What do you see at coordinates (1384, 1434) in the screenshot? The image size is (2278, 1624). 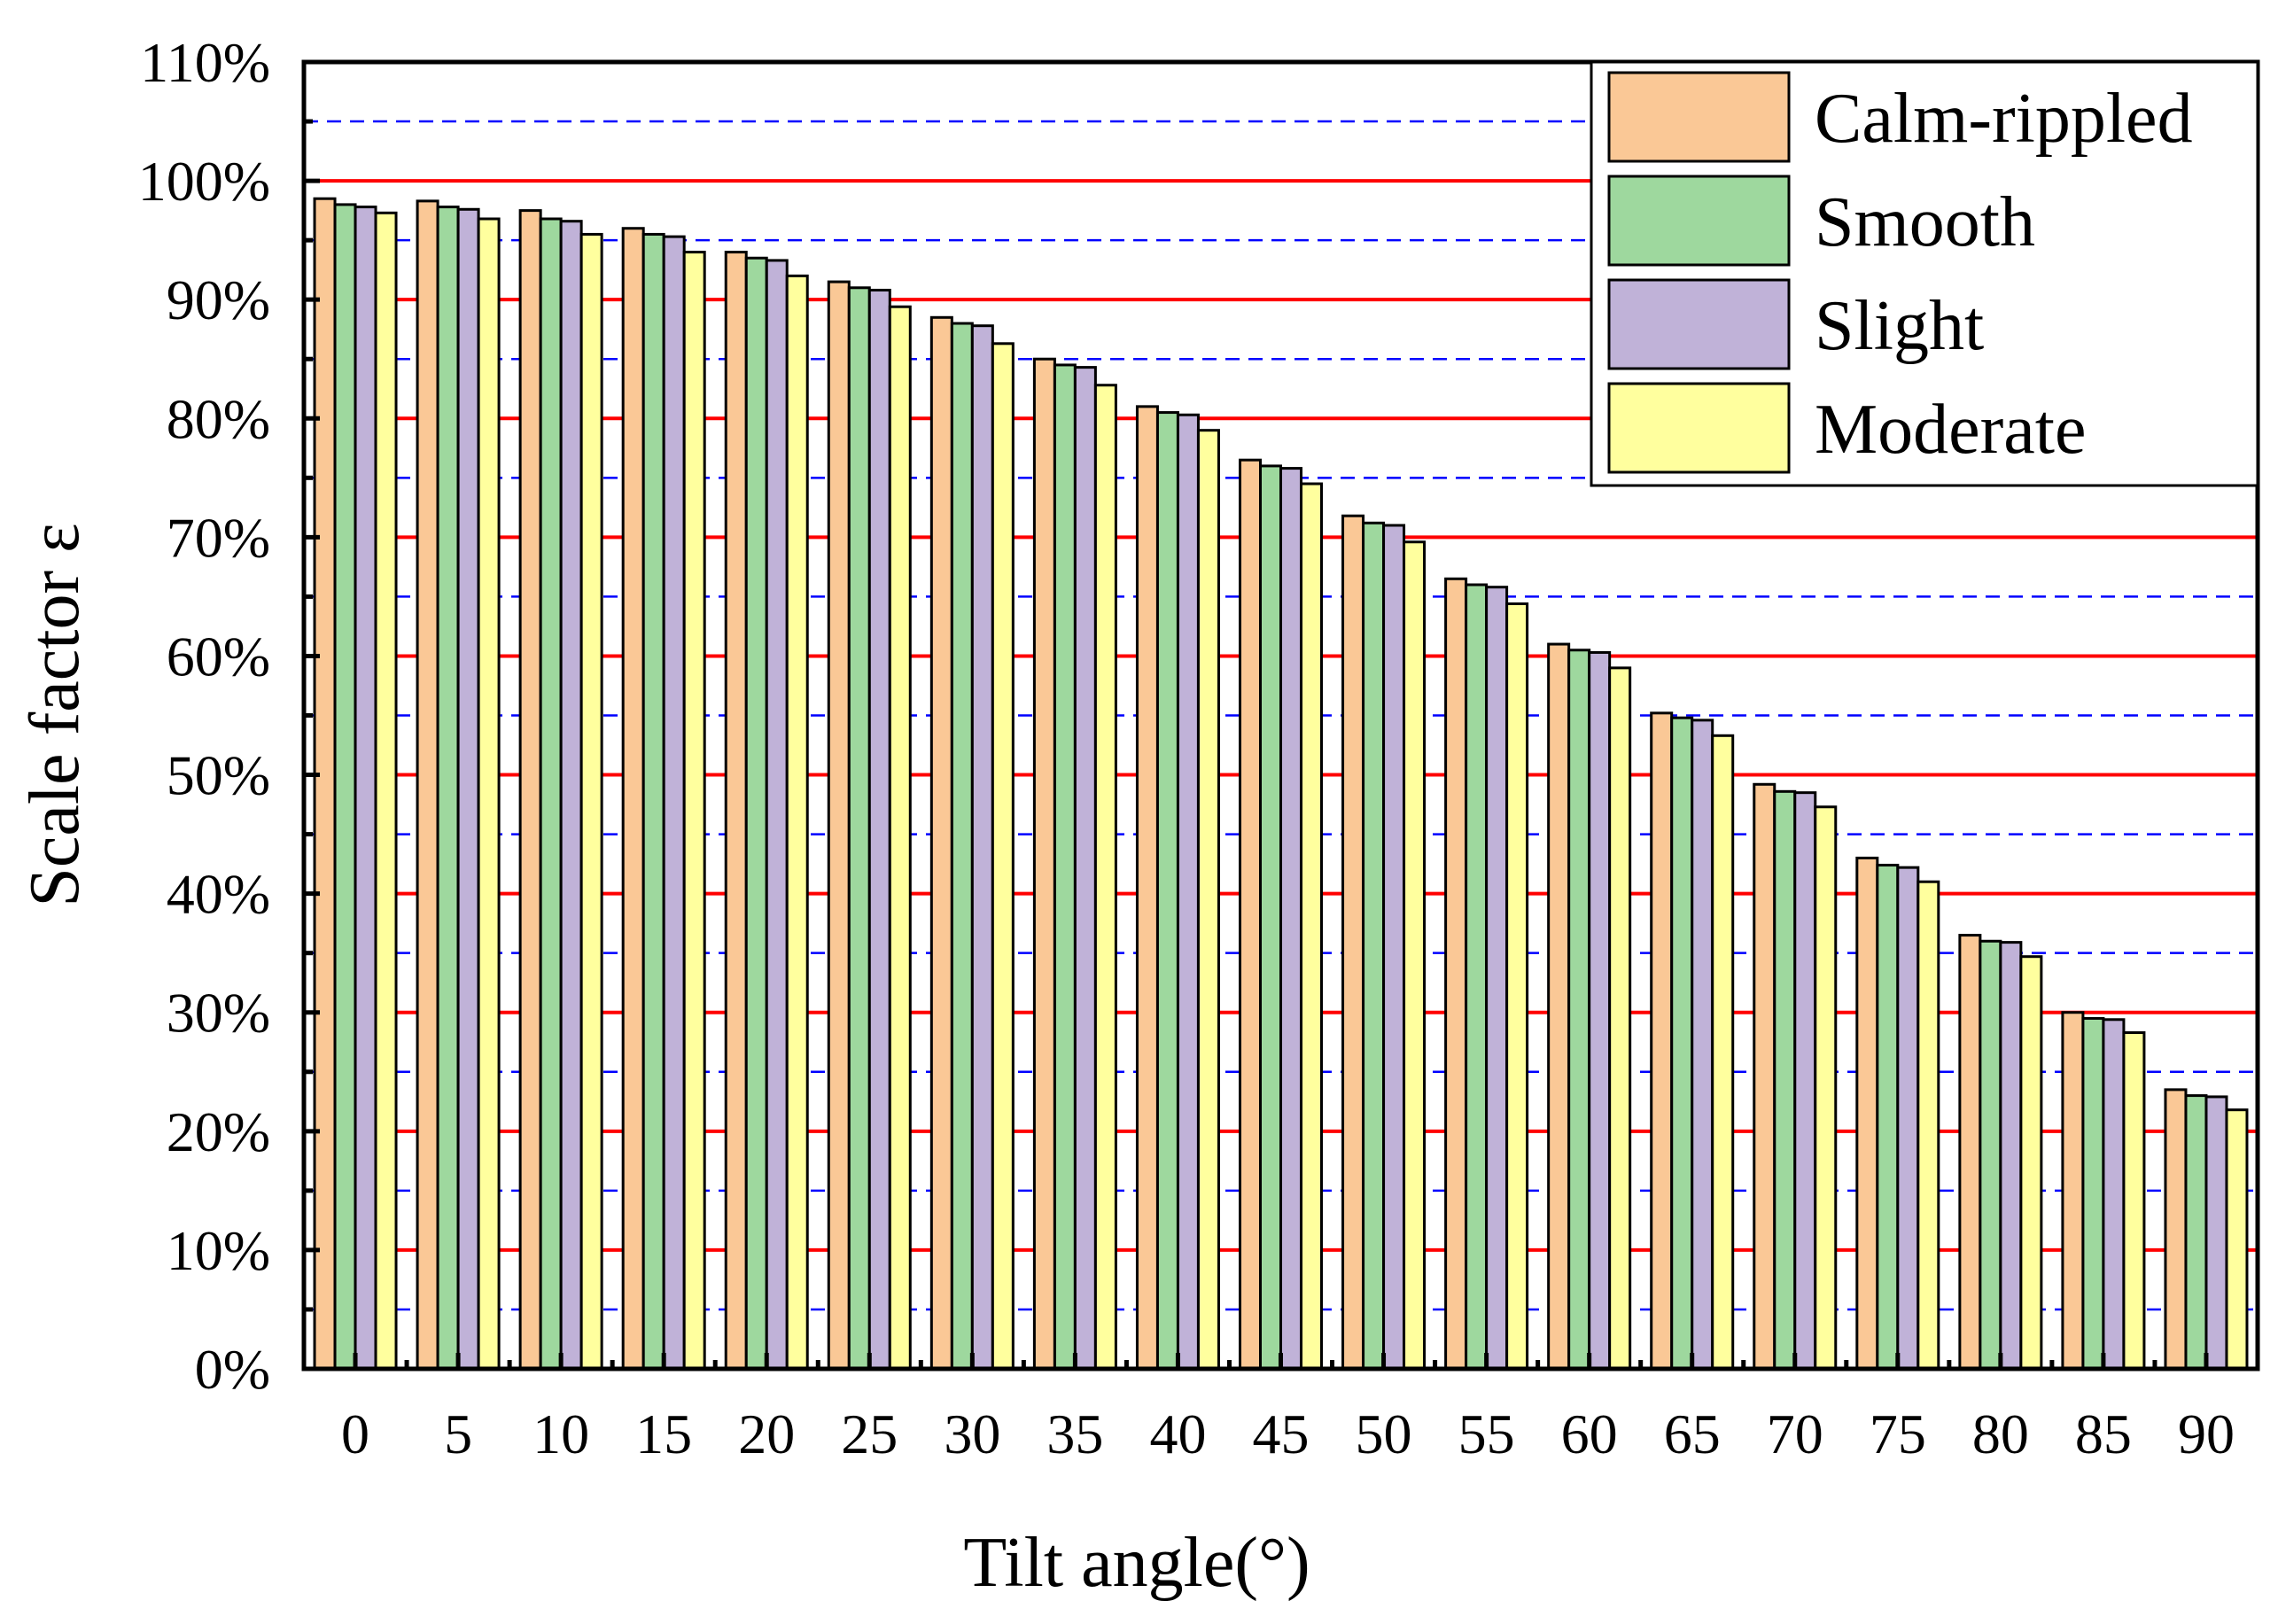 I see `x-tick-label: 50` at bounding box center [1384, 1434].